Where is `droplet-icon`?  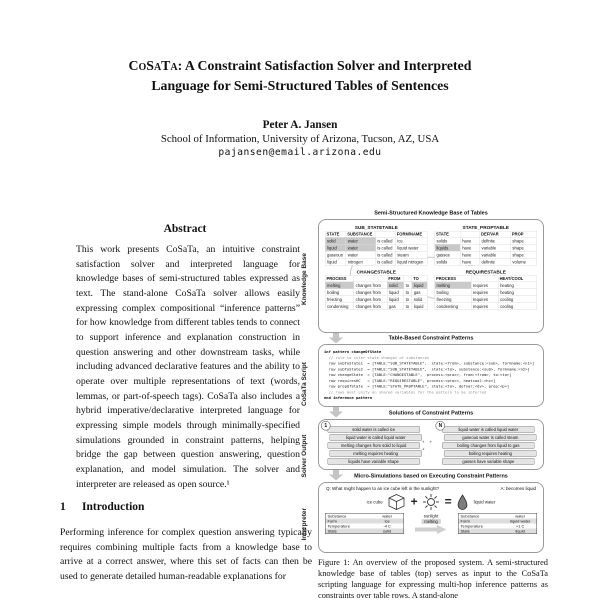
droplet-icon is located at coordinates (462, 502).